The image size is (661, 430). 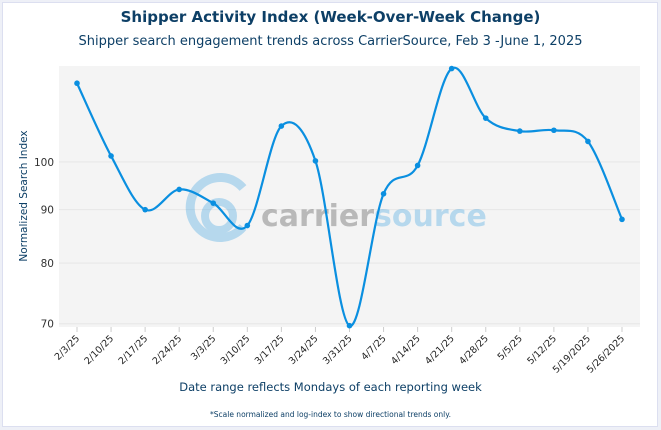 I want to click on x-tick-label: 3/17/25, so click(x=270, y=350).